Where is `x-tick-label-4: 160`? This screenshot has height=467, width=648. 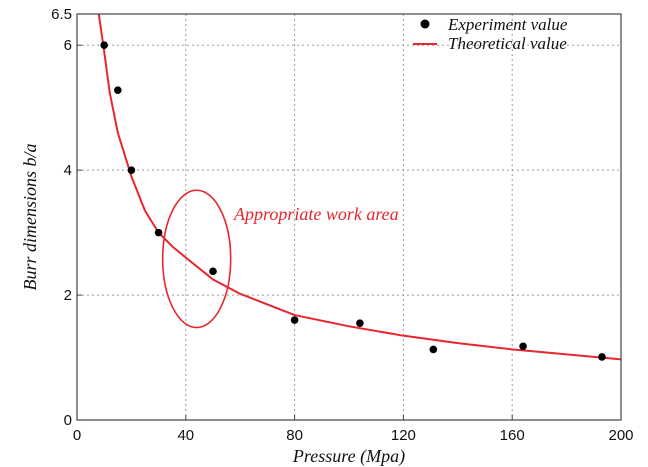
x-tick-label-4: 160 is located at coordinates (512, 435).